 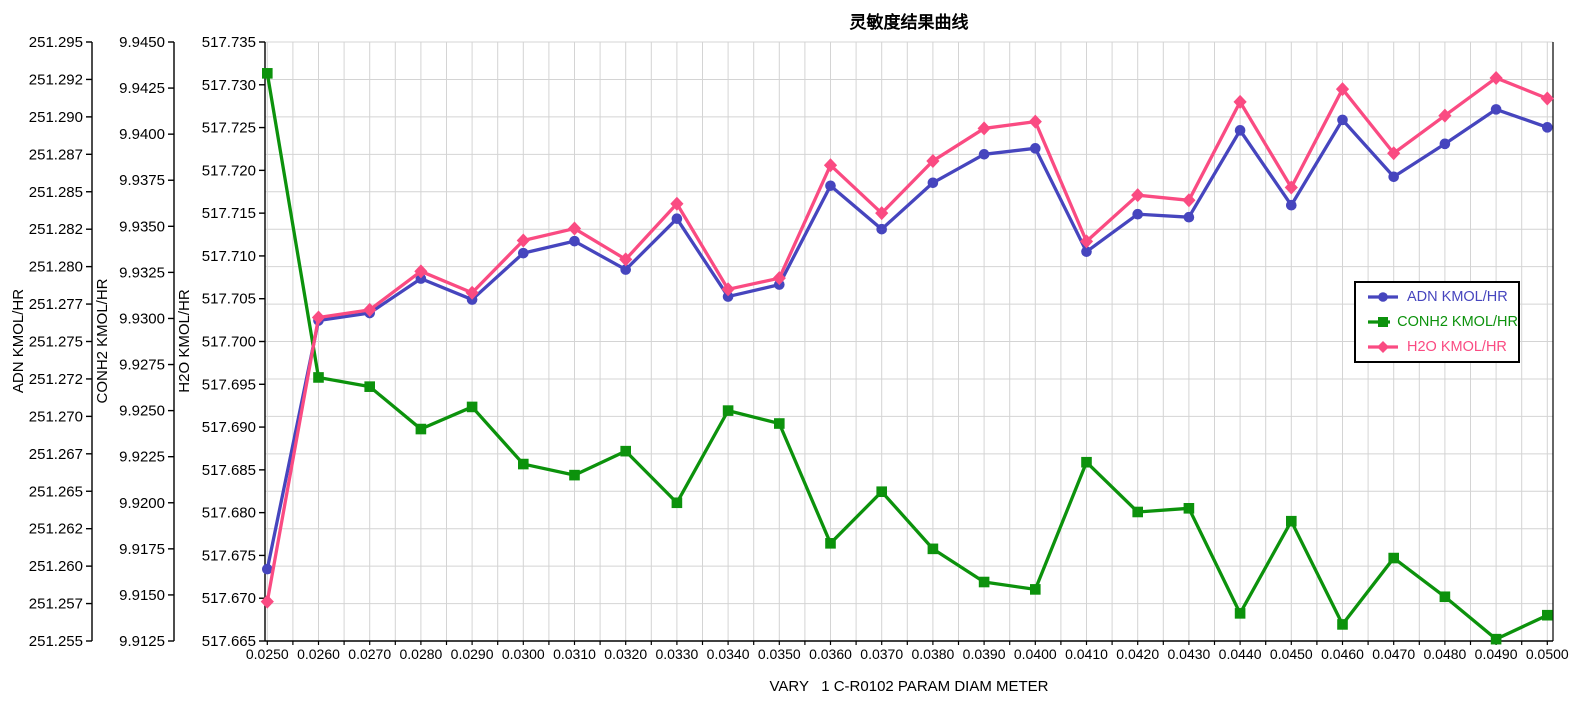 What do you see at coordinates (881, 654) in the screenshot?
I see `x-tick-label: 0.0370` at bounding box center [881, 654].